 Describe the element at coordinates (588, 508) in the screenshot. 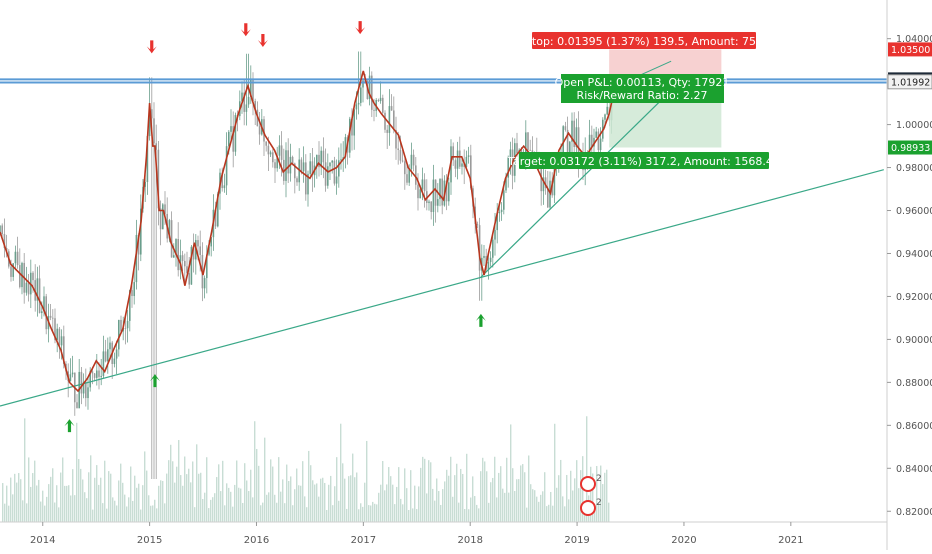

I see `event-marker-icon` at that location.